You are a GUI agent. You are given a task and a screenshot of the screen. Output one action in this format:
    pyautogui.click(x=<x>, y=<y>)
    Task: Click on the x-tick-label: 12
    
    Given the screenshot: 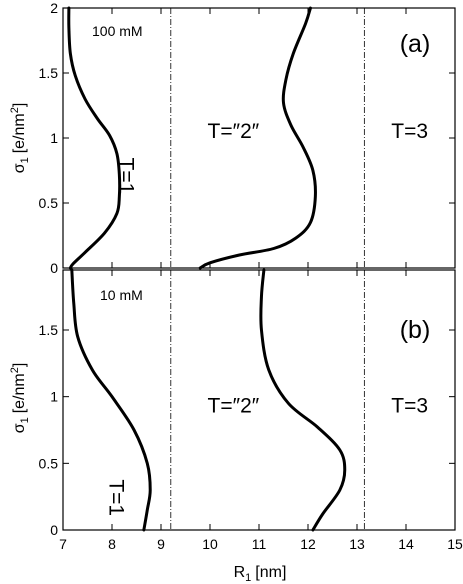 What is the action you would take?
    pyautogui.click(x=308, y=544)
    